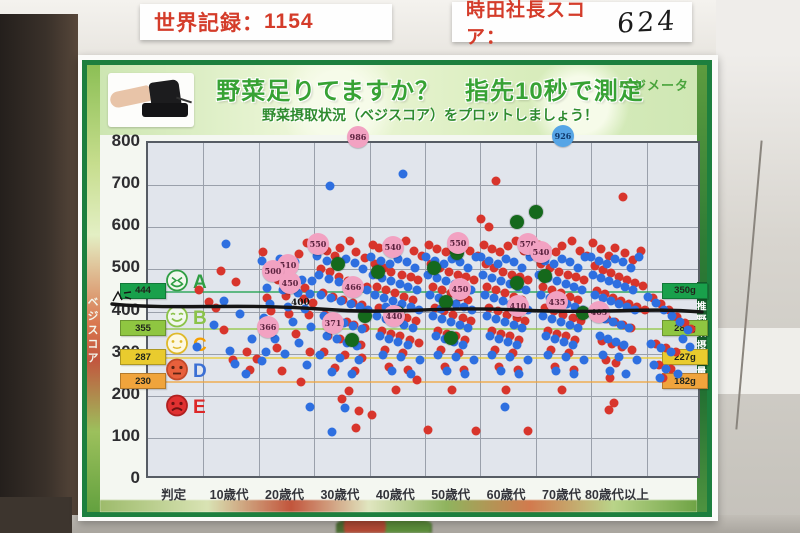  I want to click on x-axis-category-label: 40歳代, so click(395, 495).